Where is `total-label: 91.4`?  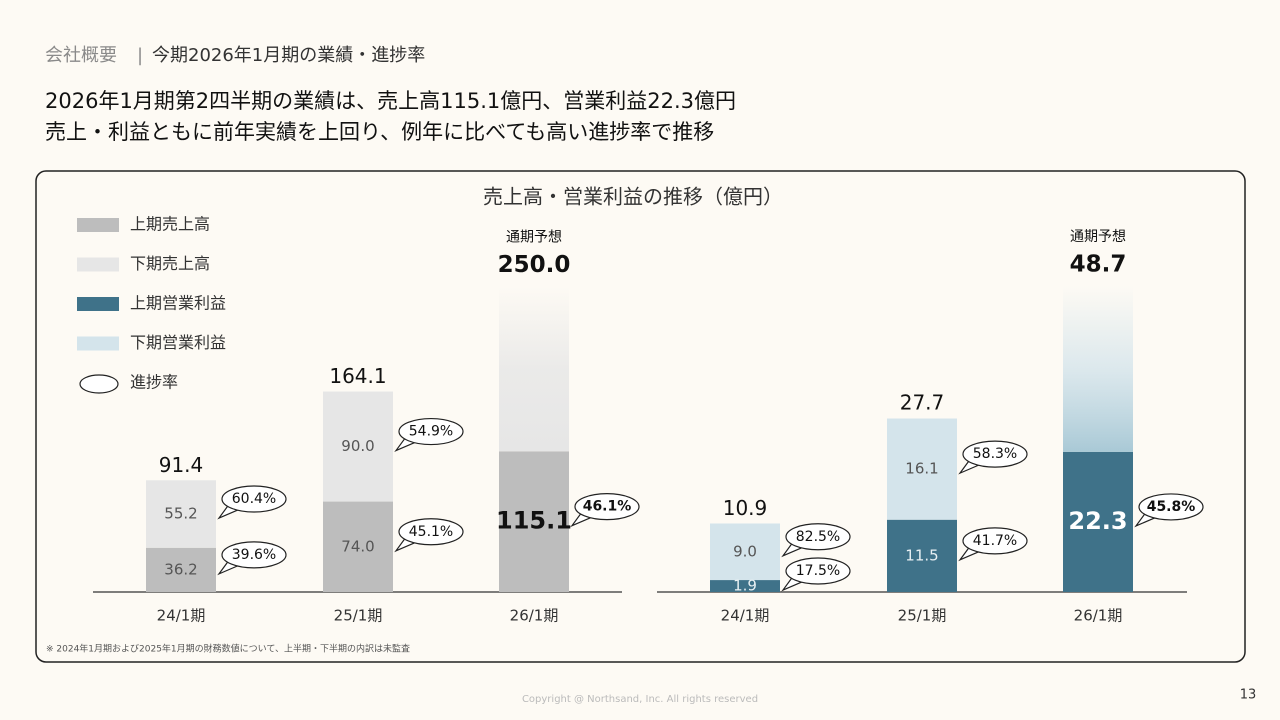 total-label: 91.4 is located at coordinates (181, 465).